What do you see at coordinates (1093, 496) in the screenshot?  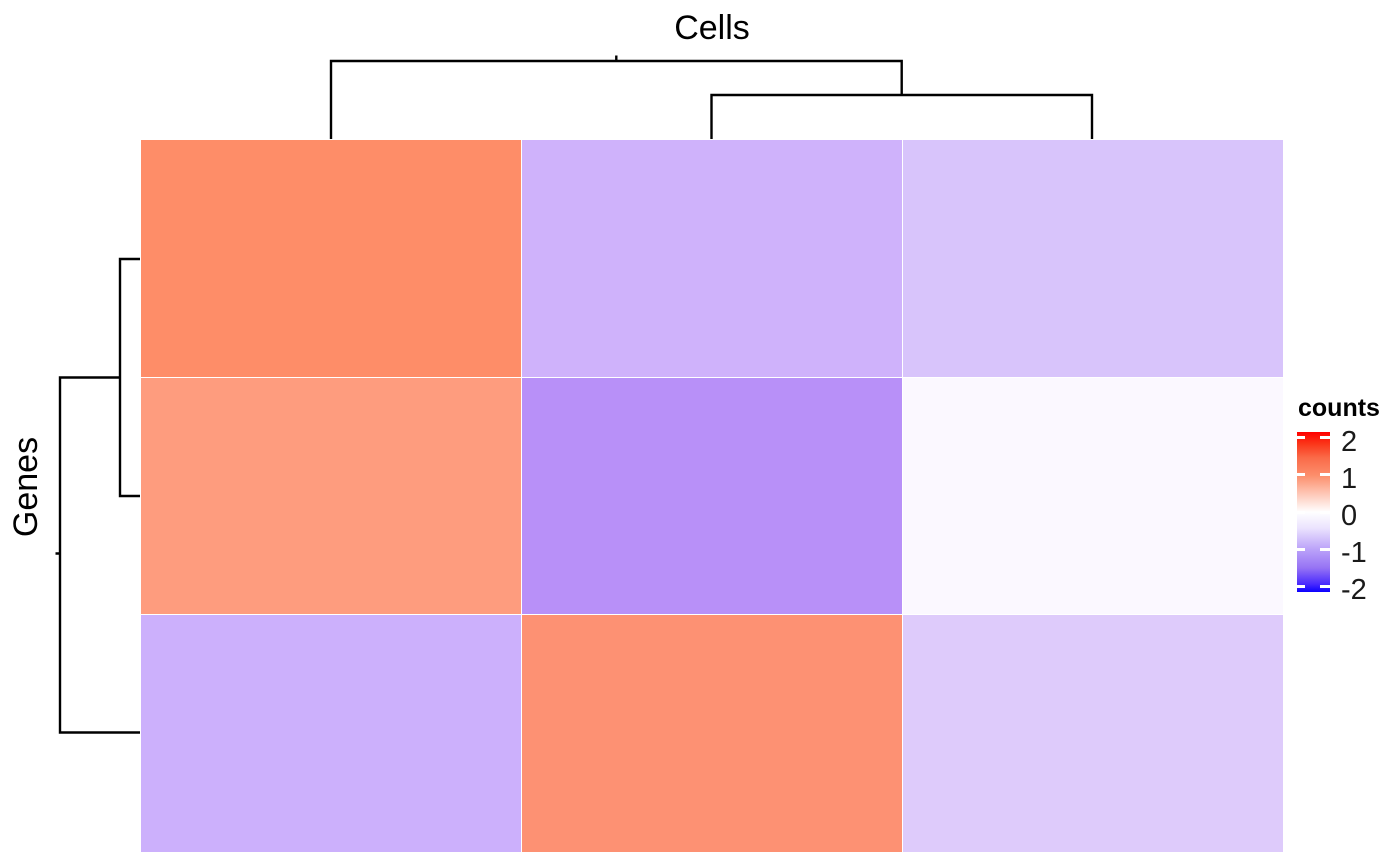 I see `heatmap-cell-r1c2` at bounding box center [1093, 496].